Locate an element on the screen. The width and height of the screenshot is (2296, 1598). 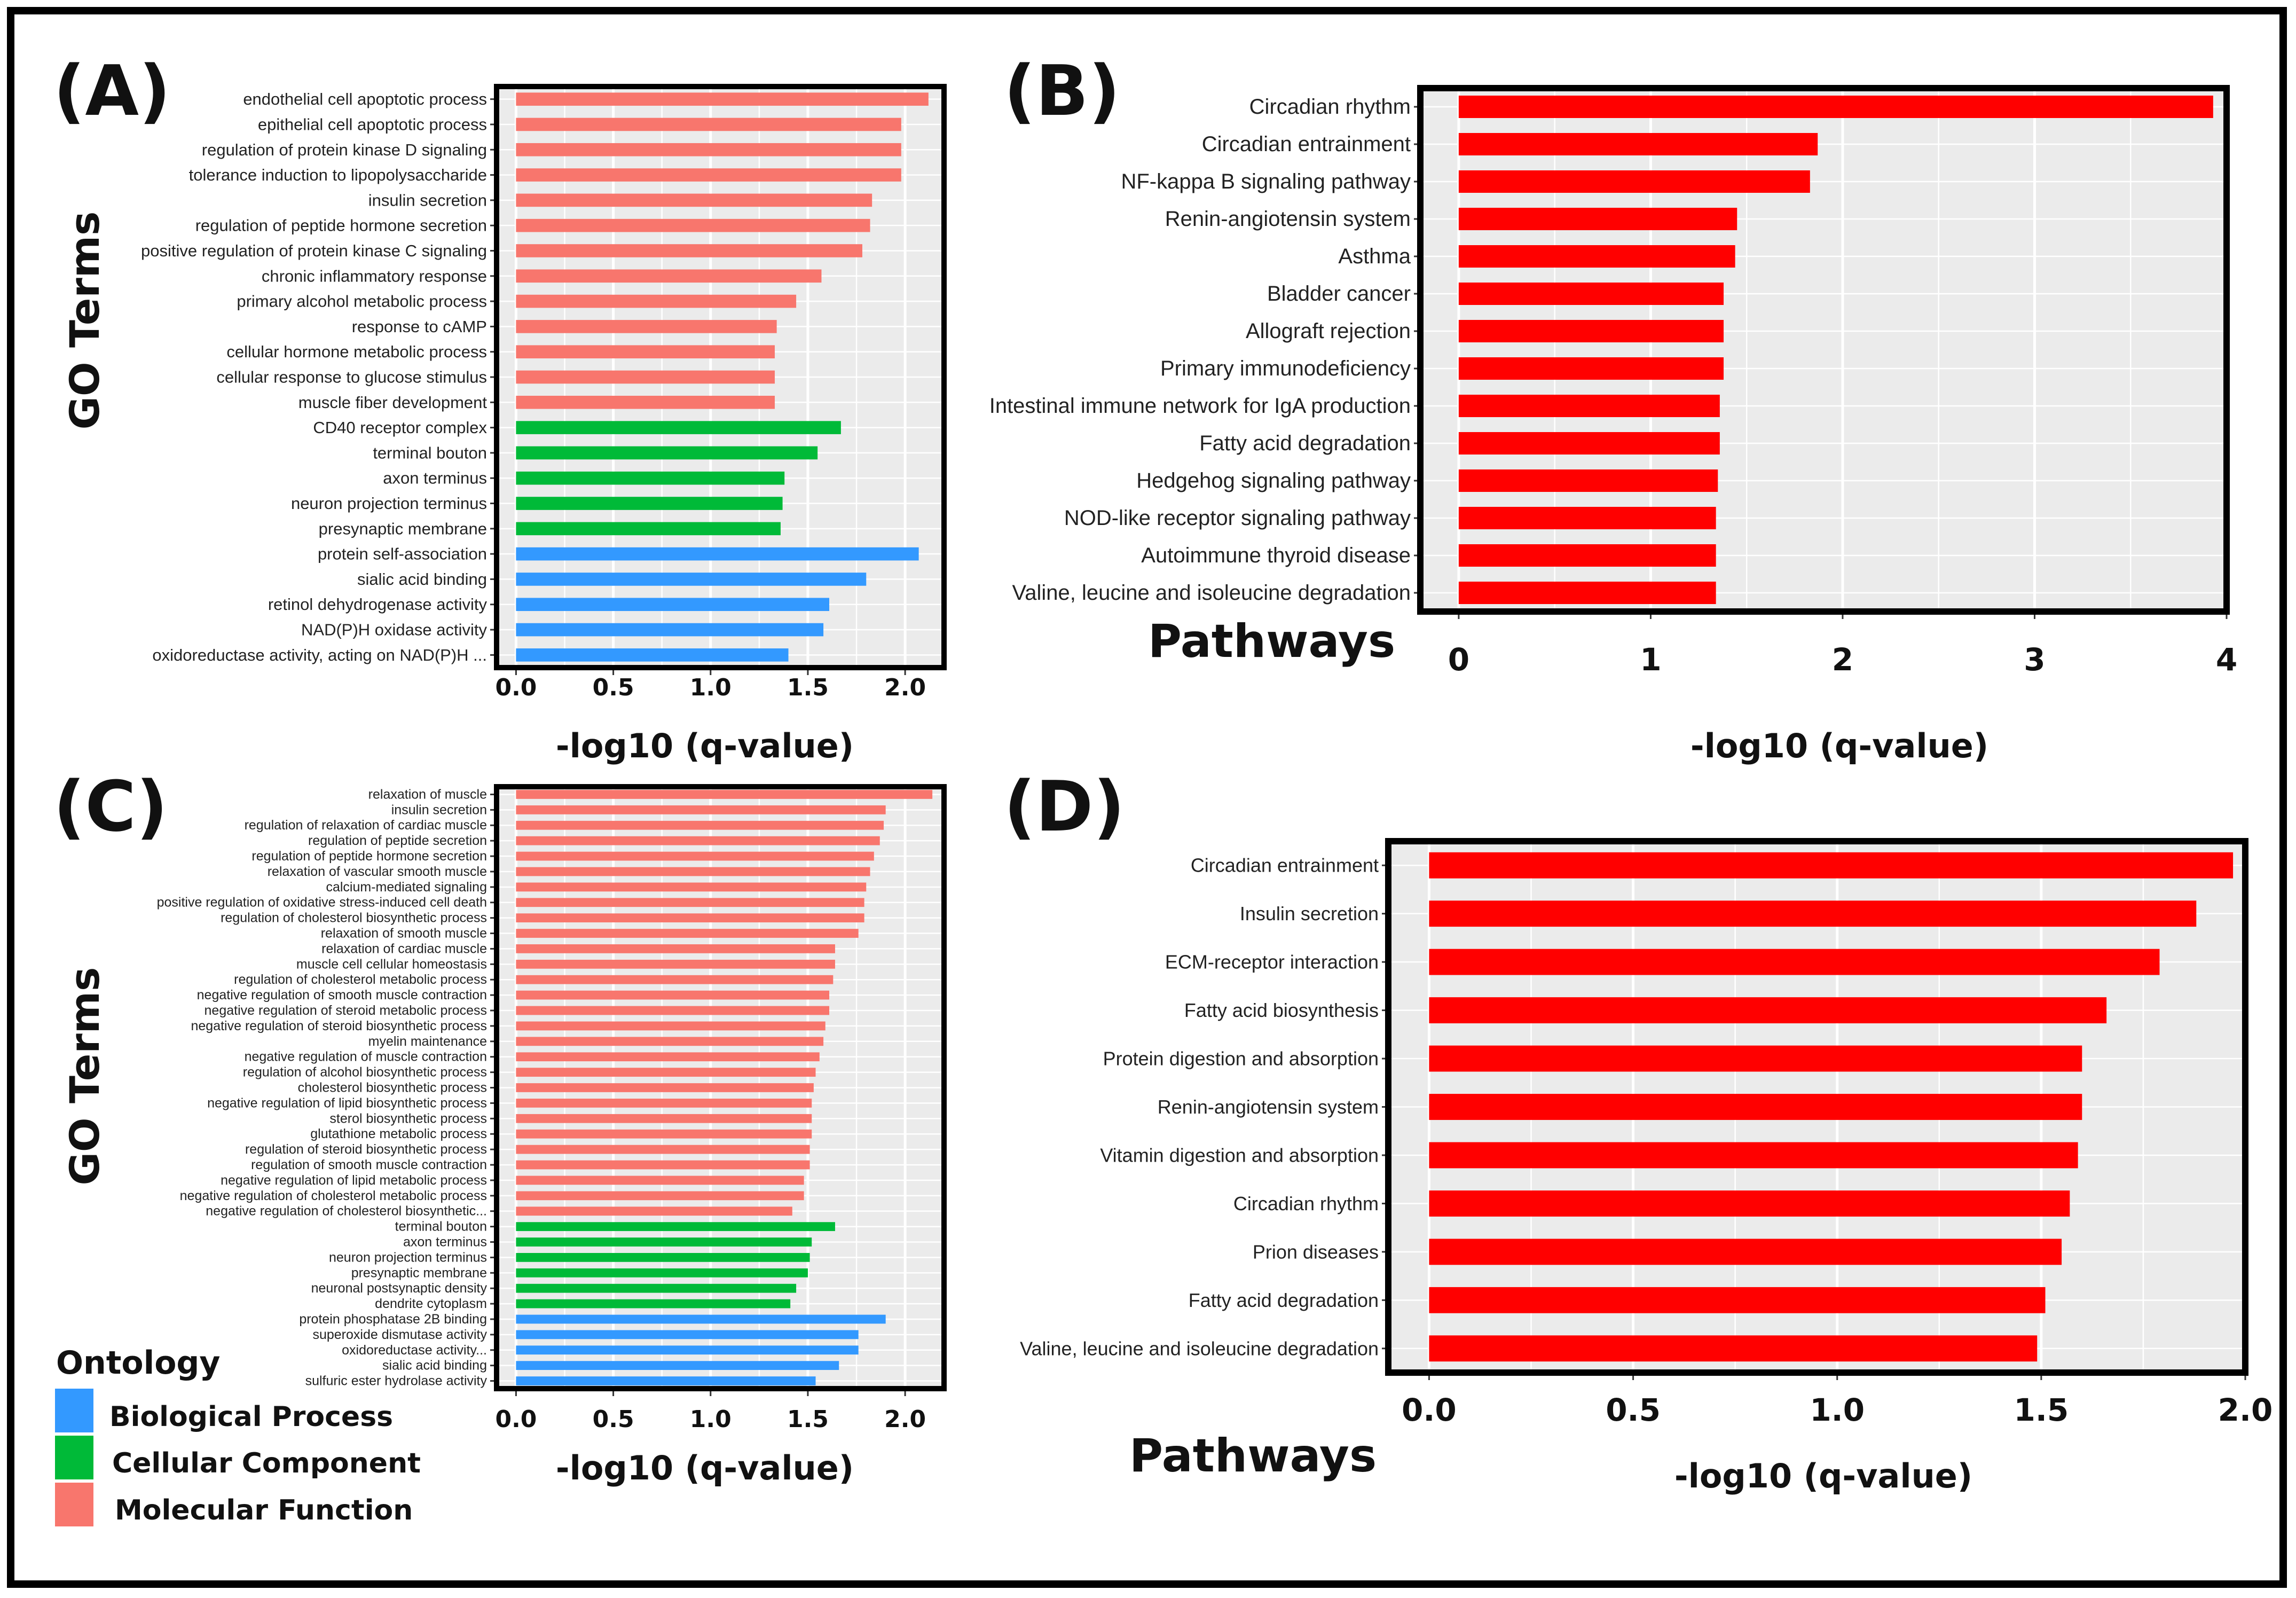
x-tick-label-a-2: 1.0 is located at coordinates (711, 687).